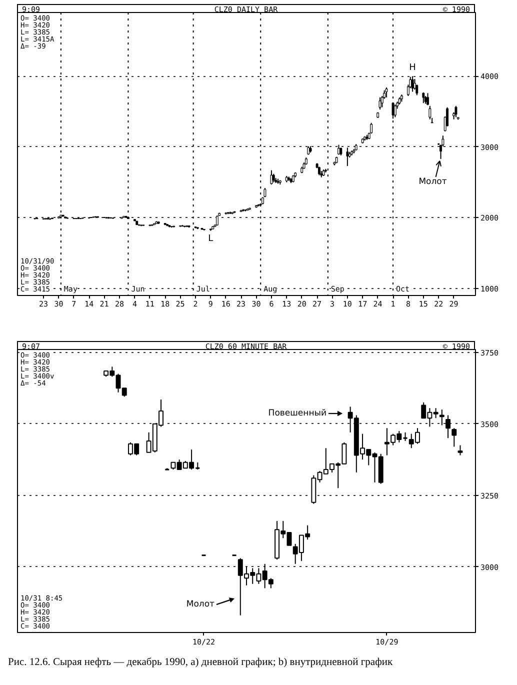  What do you see at coordinates (412, 68) in the screenshot?
I see `annotation: H` at bounding box center [412, 68].